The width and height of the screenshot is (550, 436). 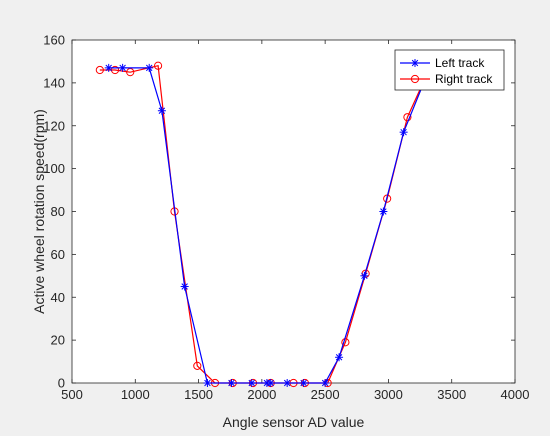 What do you see at coordinates (460, 63) in the screenshot?
I see `legend-label-left-track: Left track` at bounding box center [460, 63].